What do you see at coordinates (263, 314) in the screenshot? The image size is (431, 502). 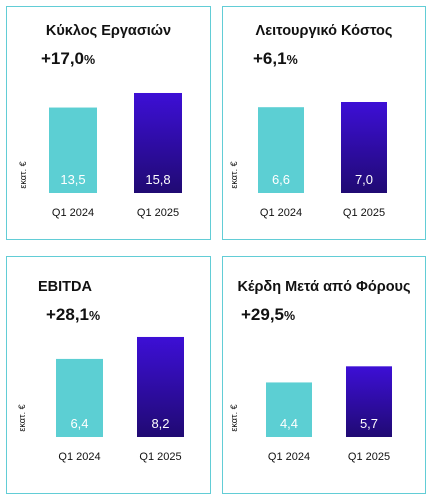 I see `growth-value: +29,5` at bounding box center [263, 314].